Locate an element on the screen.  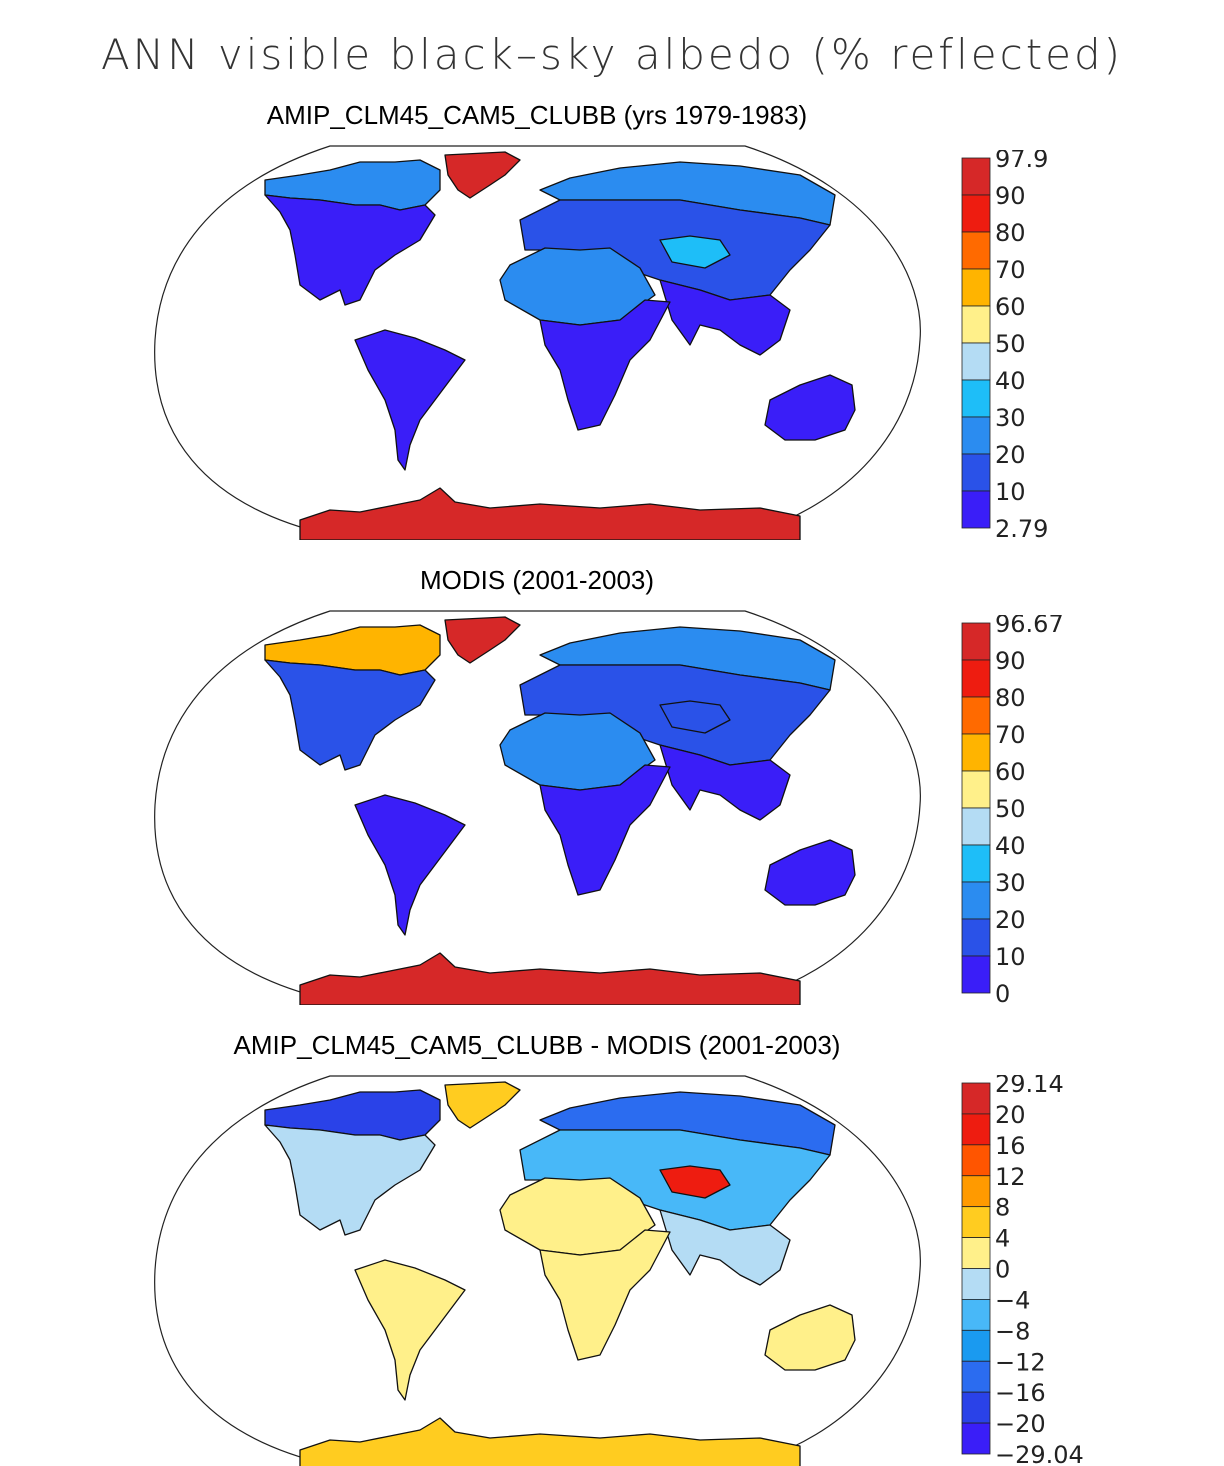
panel-1-title: AMIP_CLM45_CAM5_CLUBB (yrs 1979-1983) is located at coordinates (537, 115).